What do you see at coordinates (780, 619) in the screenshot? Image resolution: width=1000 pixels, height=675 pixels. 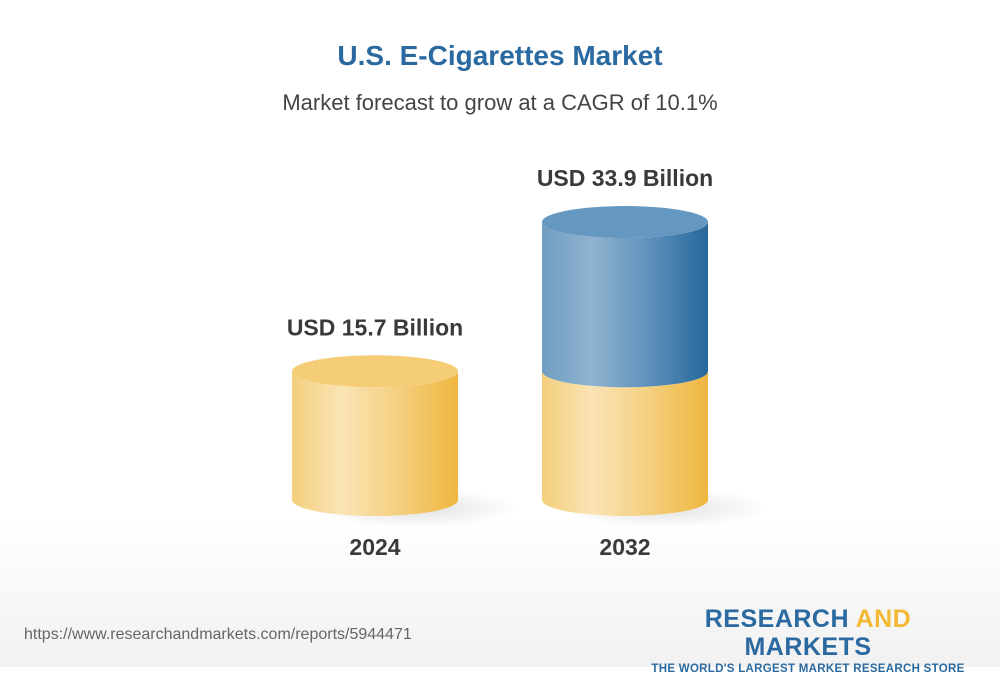 I see `logo-text: RESEARCH` at bounding box center [780, 619].